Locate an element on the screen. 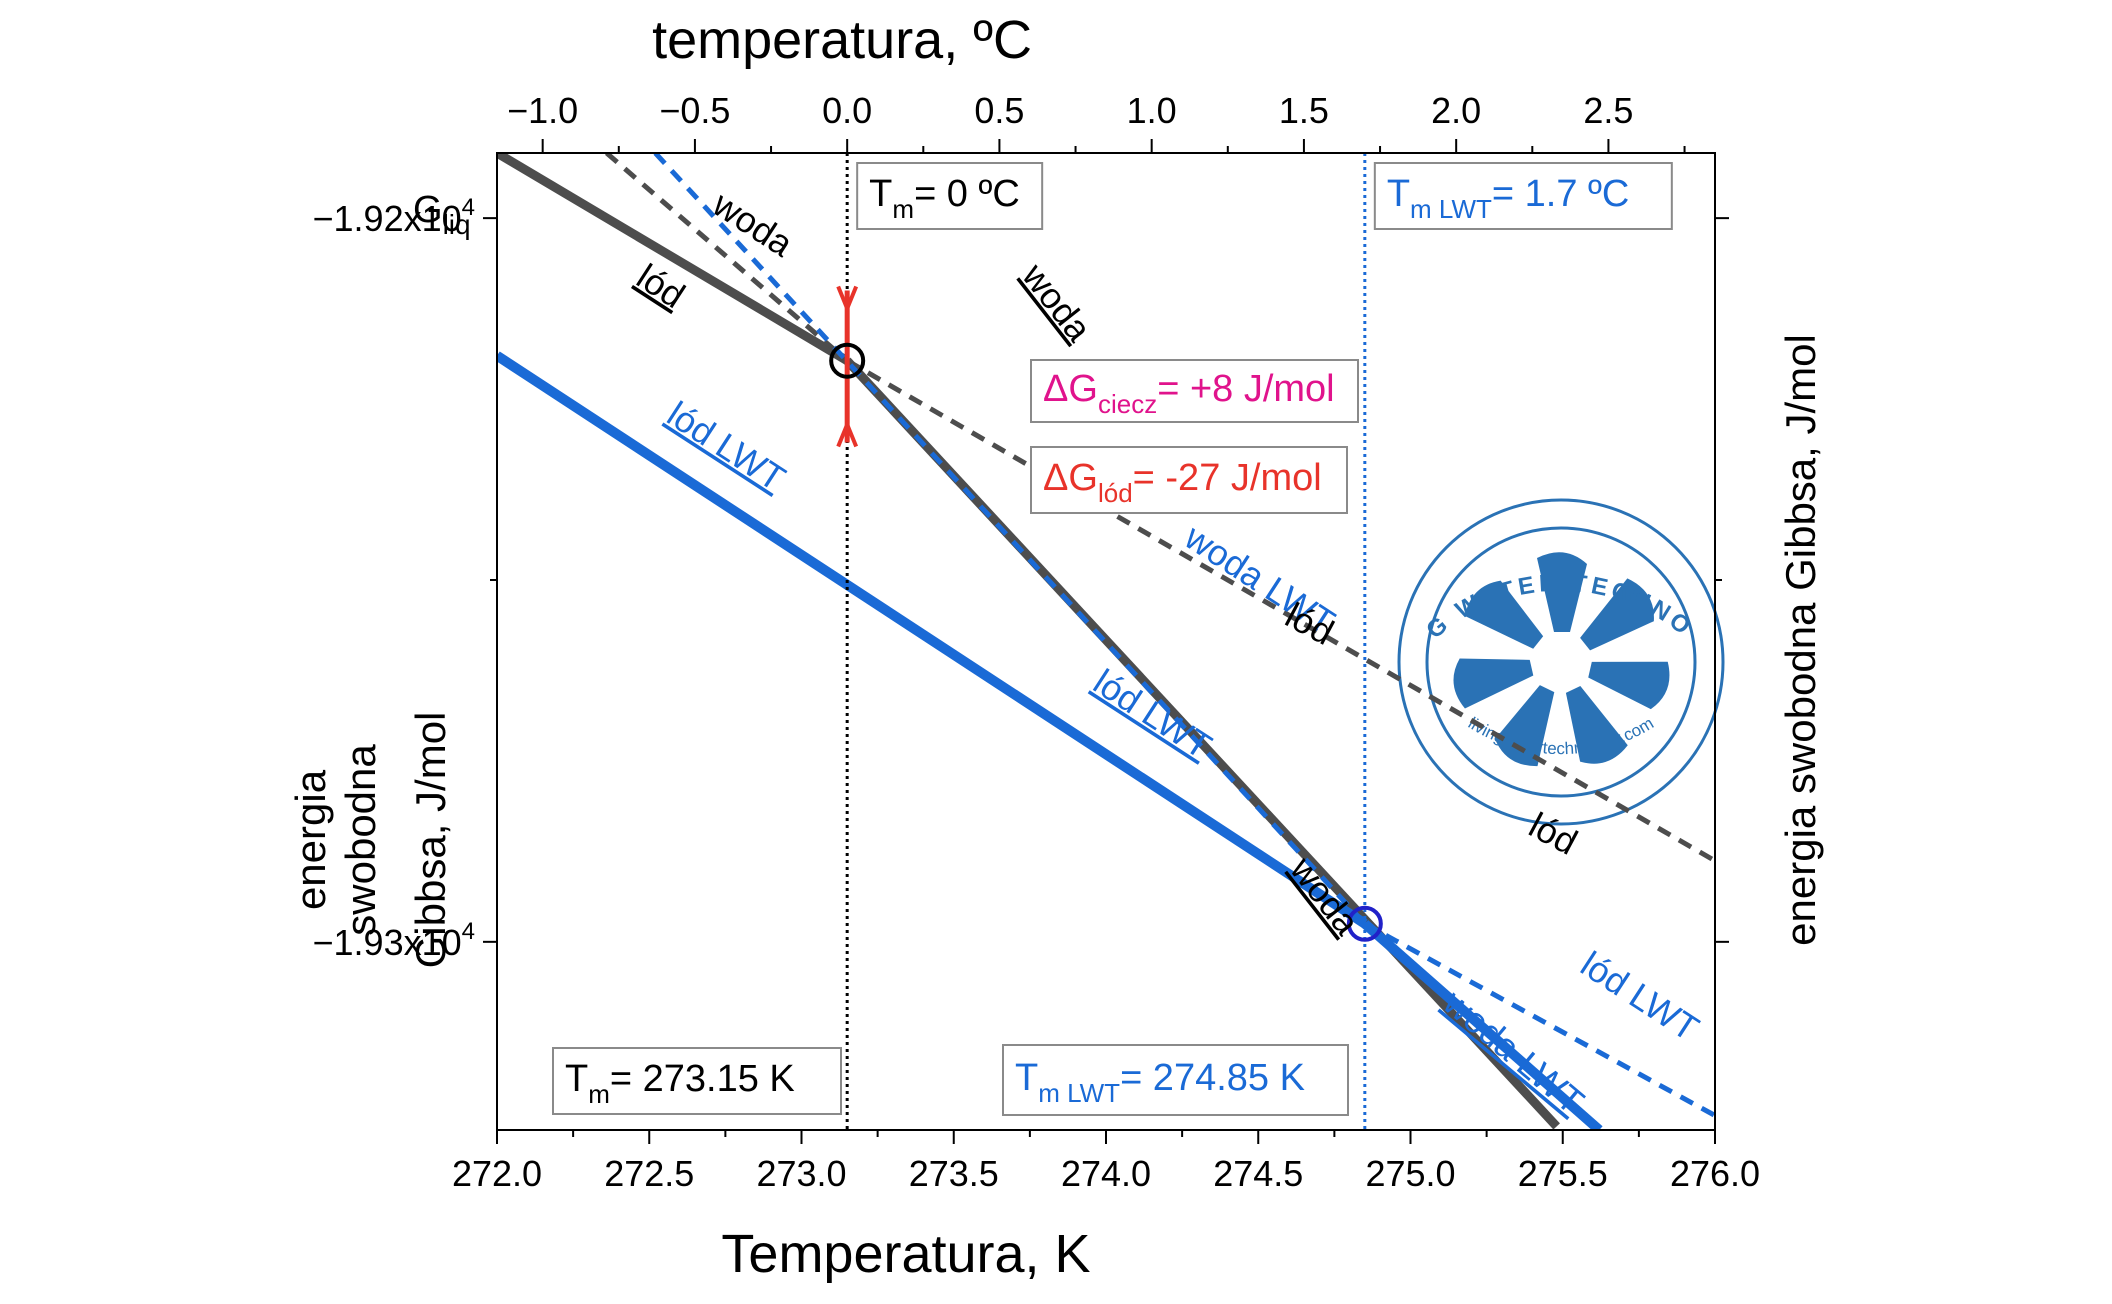  curve-label-2: lód LWT is located at coordinates (726, 446).